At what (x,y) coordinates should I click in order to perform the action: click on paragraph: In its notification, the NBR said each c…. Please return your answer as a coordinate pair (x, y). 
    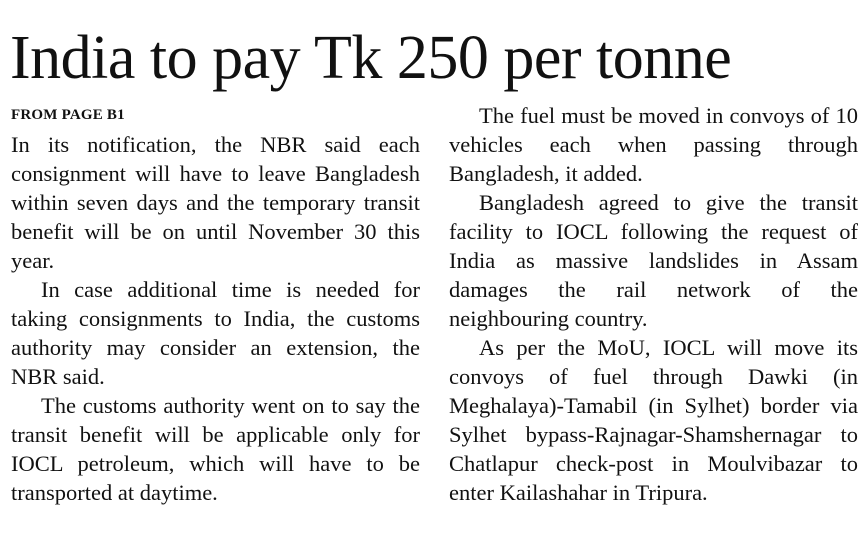
    Looking at the image, I should click on (215, 202).